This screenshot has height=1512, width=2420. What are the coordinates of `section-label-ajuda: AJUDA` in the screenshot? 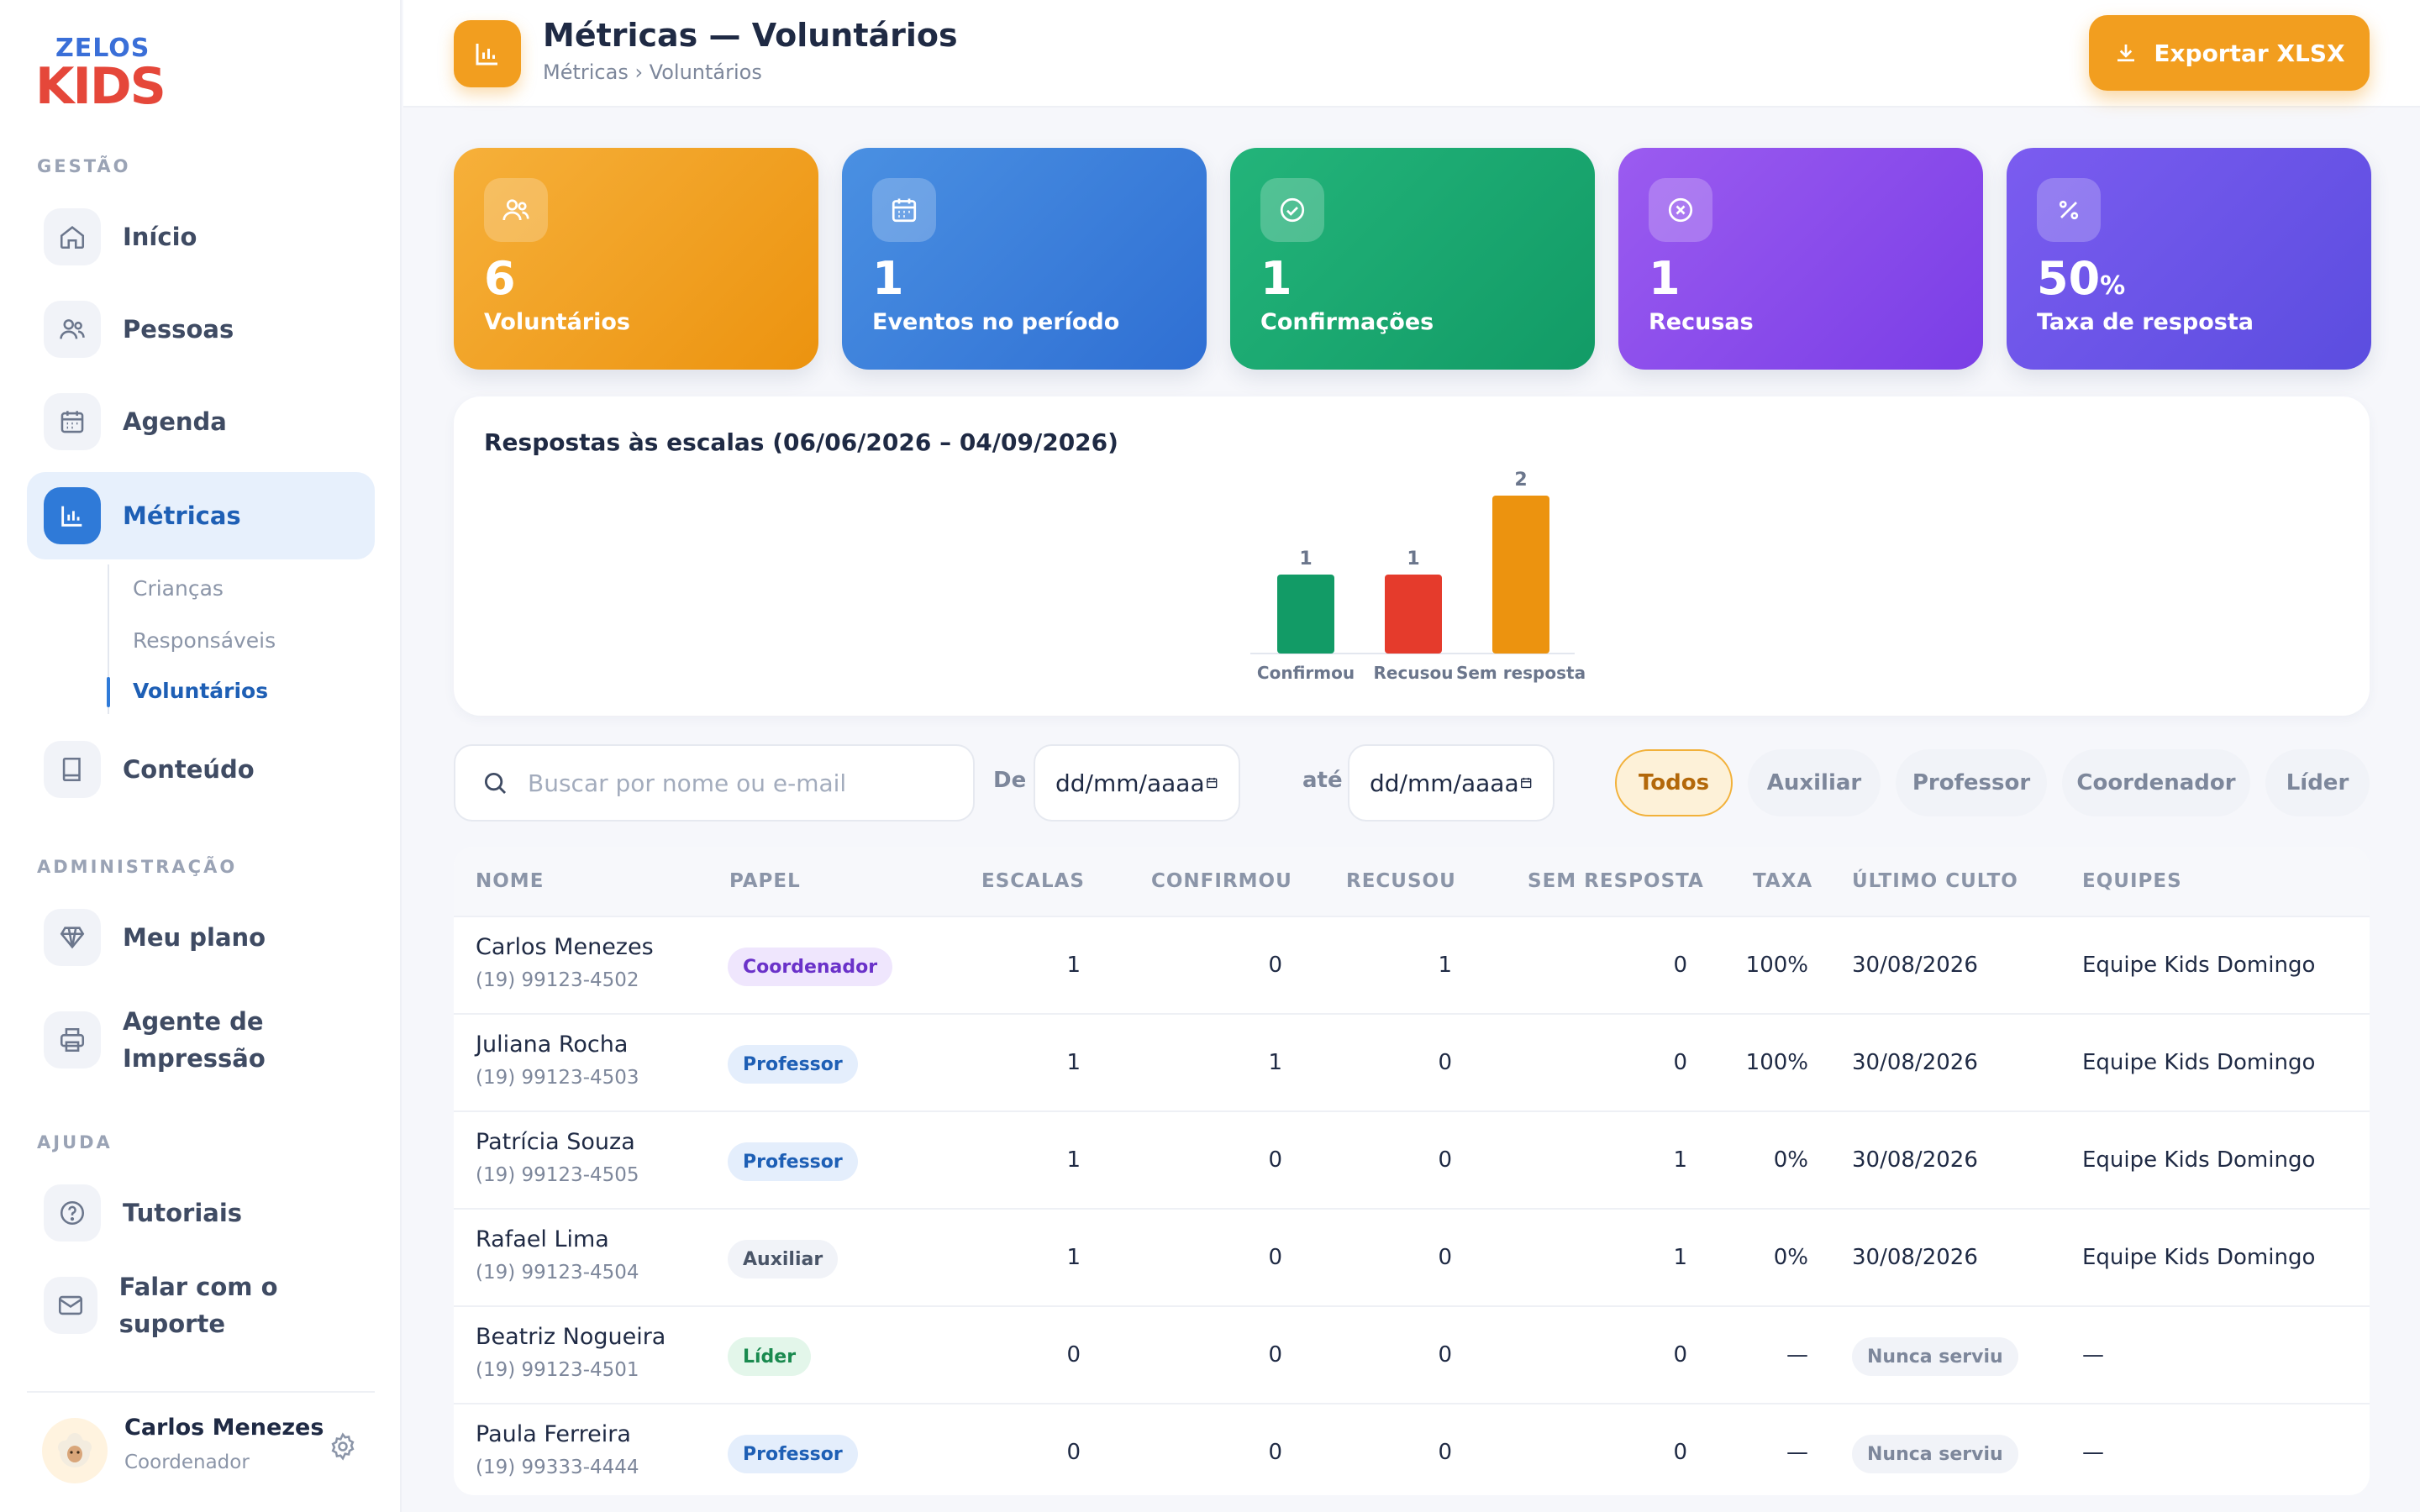 It's located at (75, 1142).